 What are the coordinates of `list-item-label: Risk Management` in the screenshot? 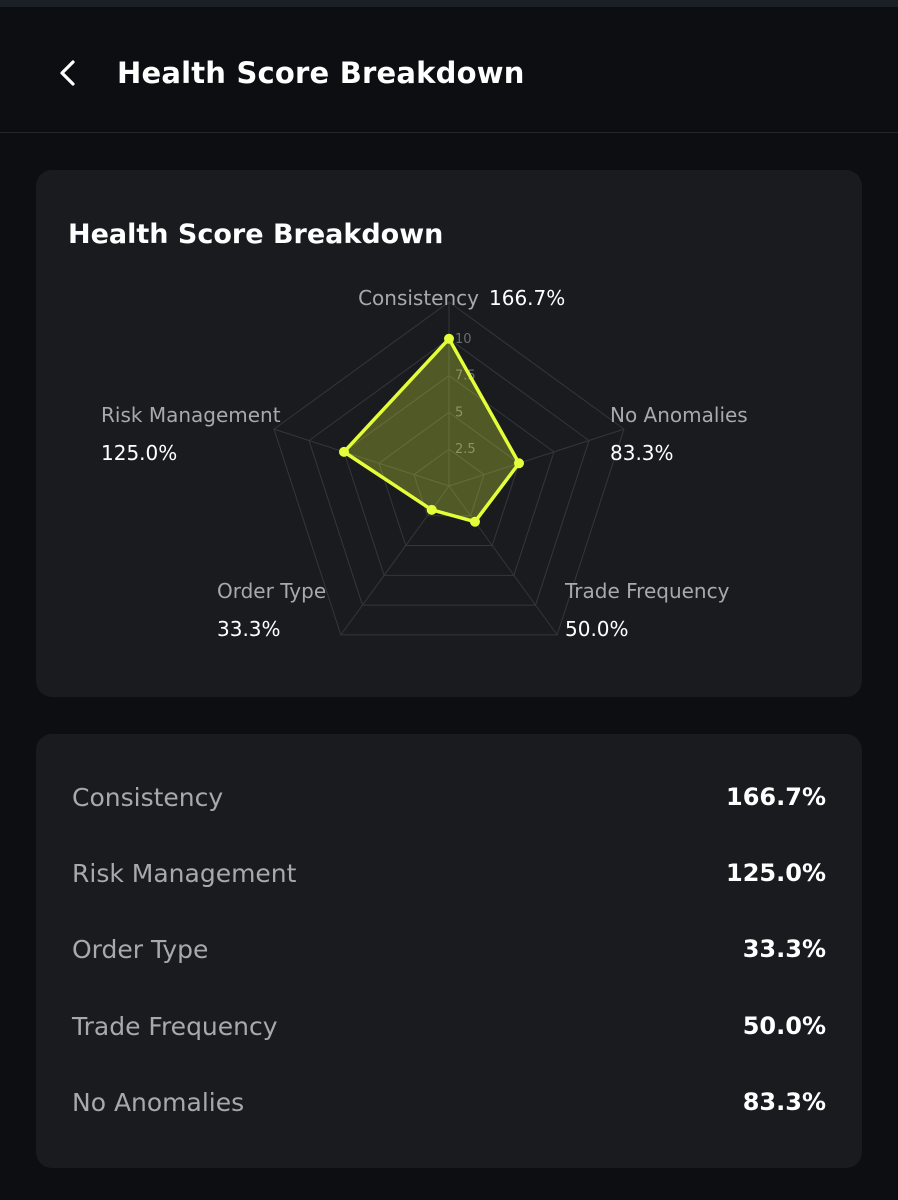 It's located at (184, 873).